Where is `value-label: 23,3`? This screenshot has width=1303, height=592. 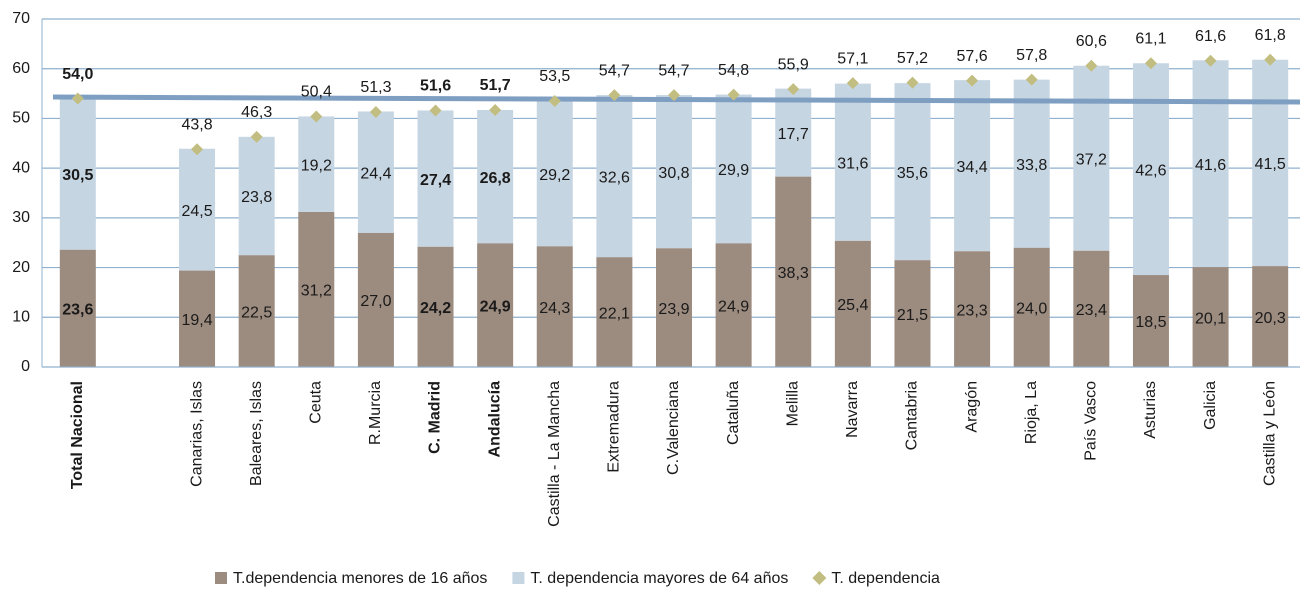 value-label: 23,3 is located at coordinates (972, 310).